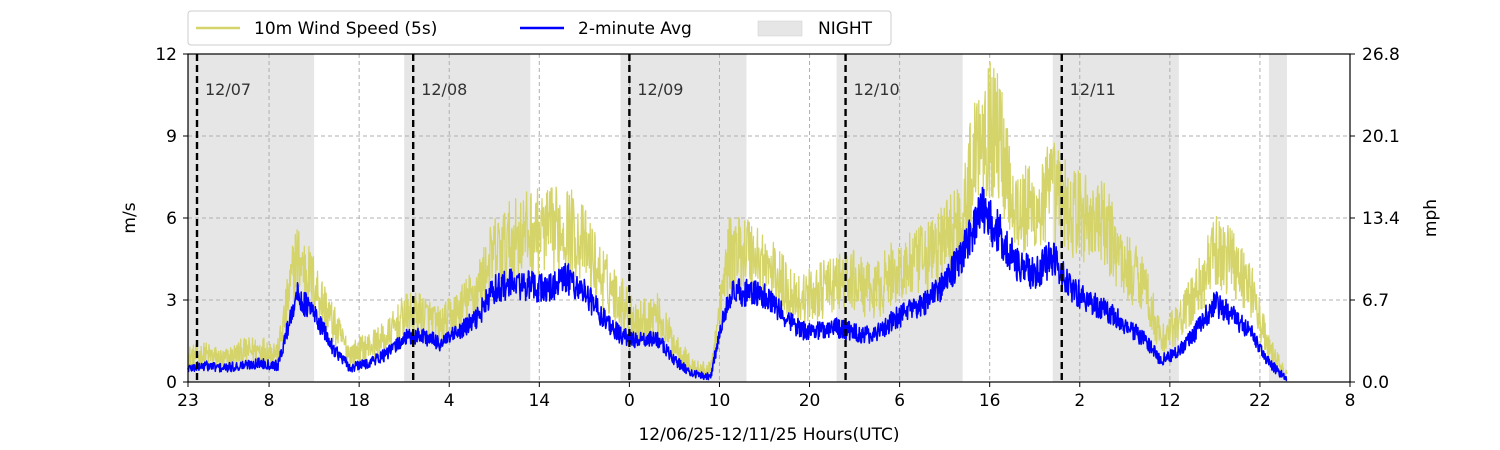 Image resolution: width=1500 pixels, height=450 pixels. What do you see at coordinates (1375, 301) in the screenshot?
I see `y-tick-label-right: 6.7` at bounding box center [1375, 301].